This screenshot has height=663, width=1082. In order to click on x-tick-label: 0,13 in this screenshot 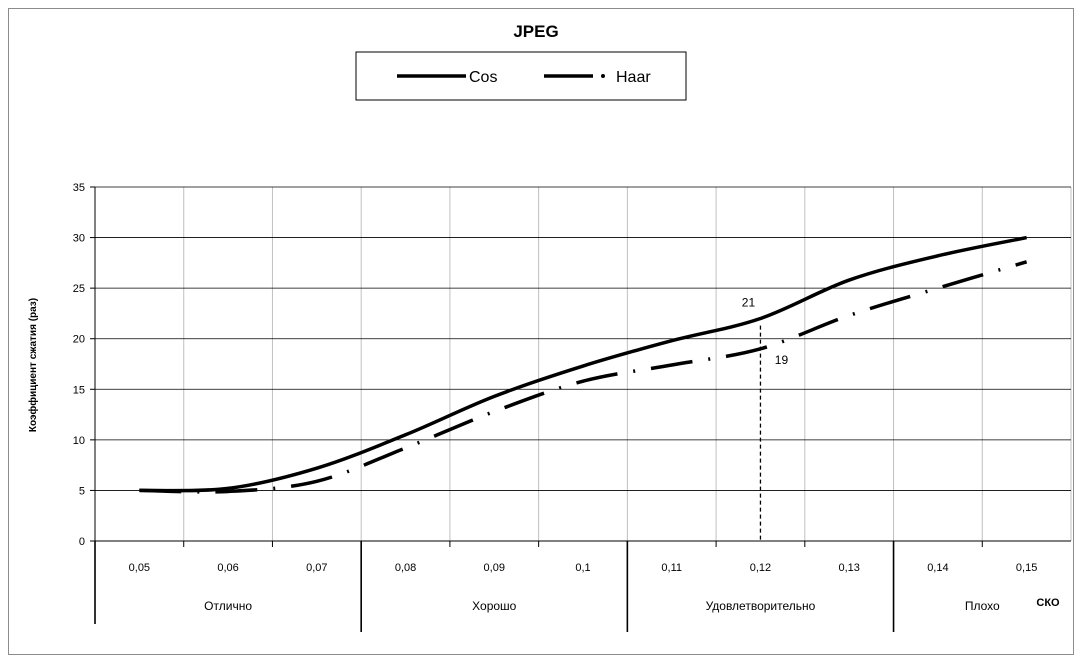, I will do `click(848, 568)`.